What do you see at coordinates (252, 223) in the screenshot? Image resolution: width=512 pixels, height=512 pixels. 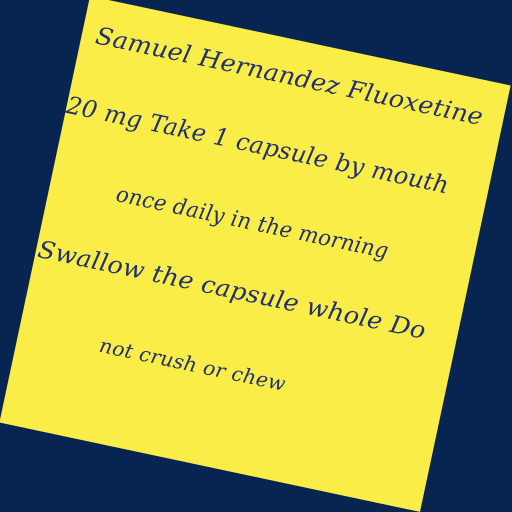 I see `timing-instruction-line: once daily in the morning` at bounding box center [252, 223].